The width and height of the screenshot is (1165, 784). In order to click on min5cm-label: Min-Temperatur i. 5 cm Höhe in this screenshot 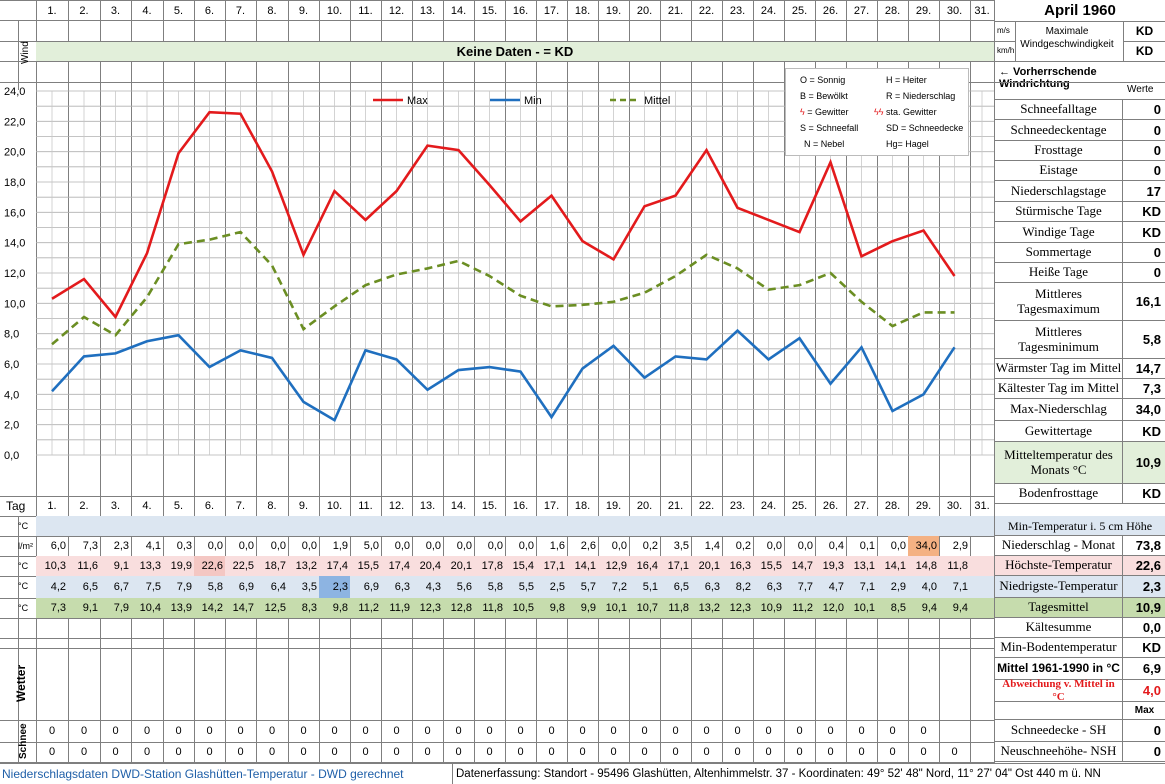, I will do `click(1080, 526)`.